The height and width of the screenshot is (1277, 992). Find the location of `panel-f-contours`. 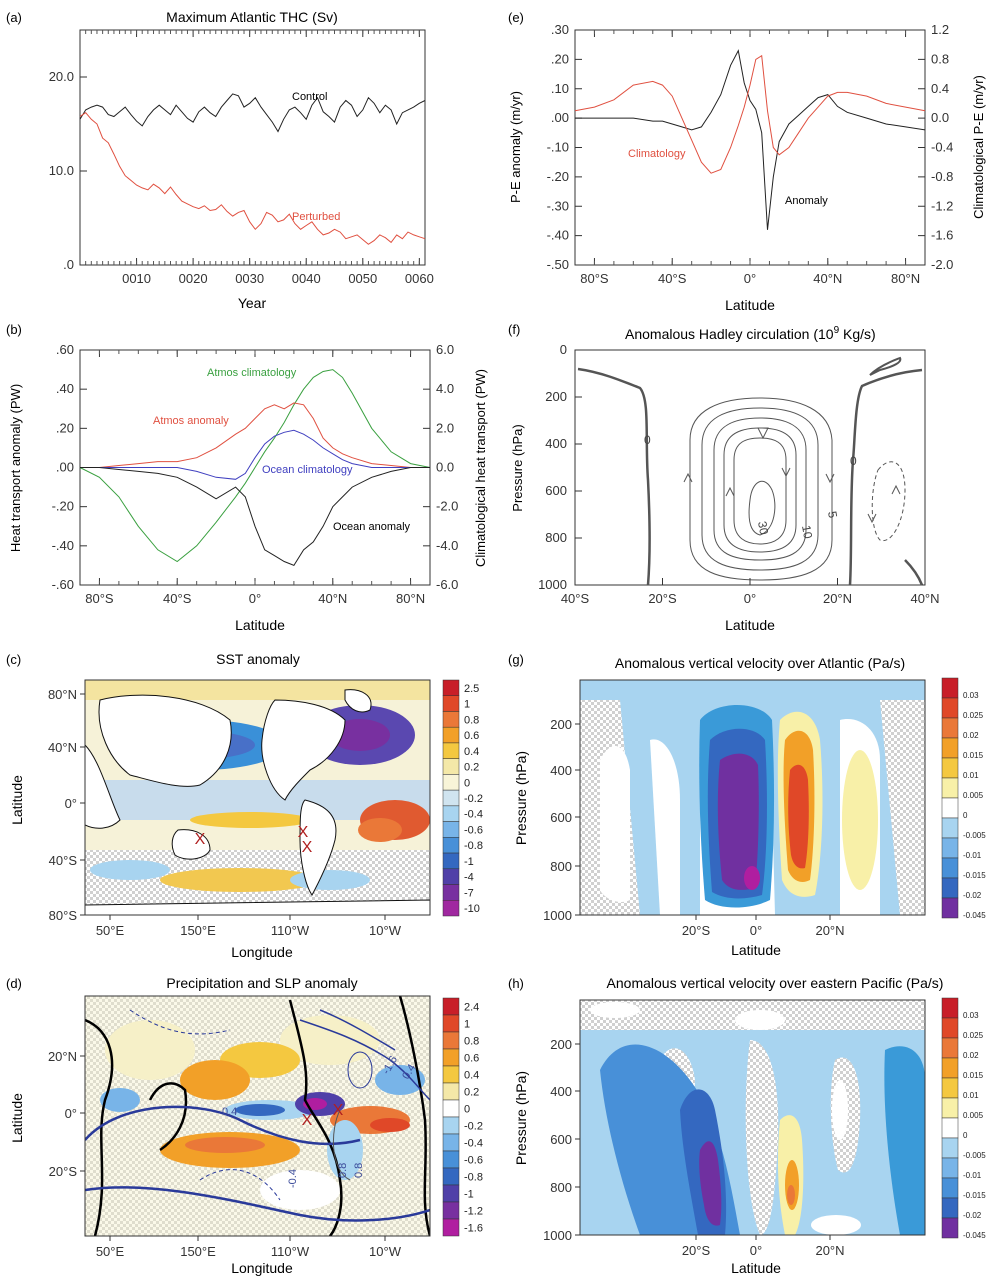

panel-f-contours is located at coordinates (750, 471).